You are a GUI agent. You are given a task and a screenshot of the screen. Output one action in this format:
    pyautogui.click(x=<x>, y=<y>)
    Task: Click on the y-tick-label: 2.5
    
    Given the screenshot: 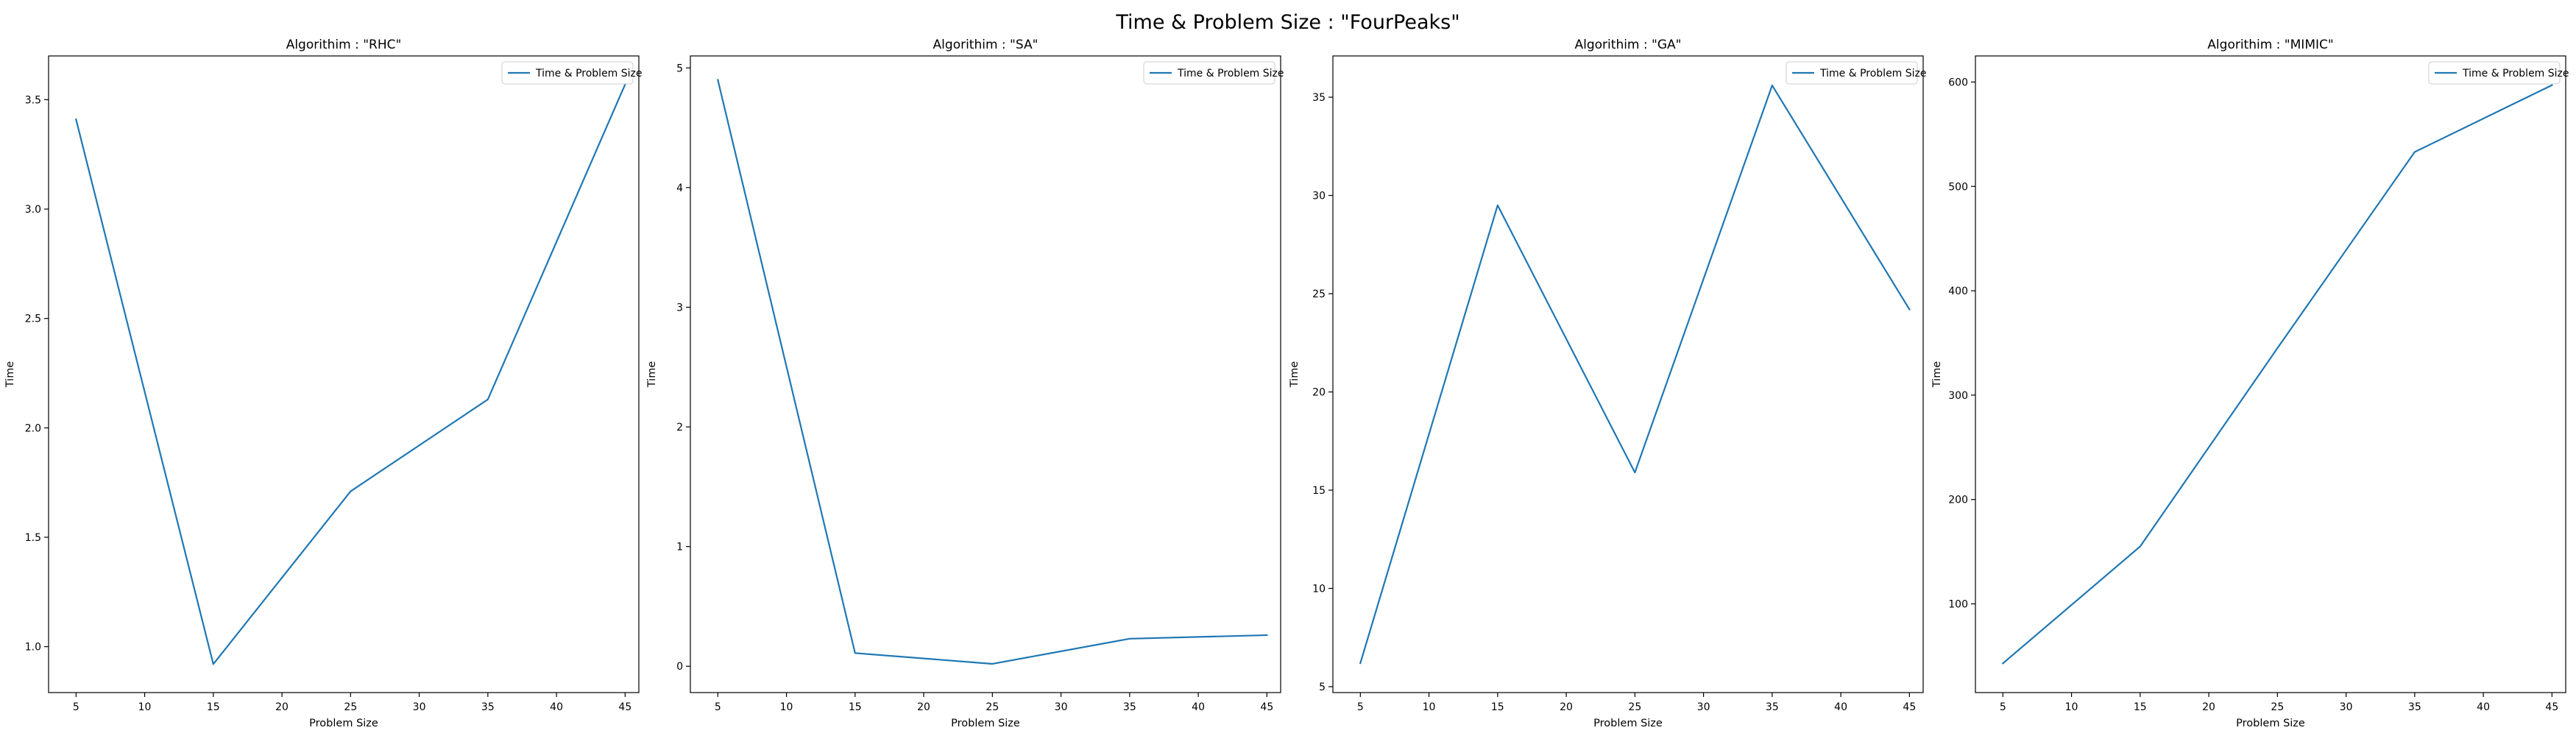 What is the action you would take?
    pyautogui.click(x=33, y=319)
    